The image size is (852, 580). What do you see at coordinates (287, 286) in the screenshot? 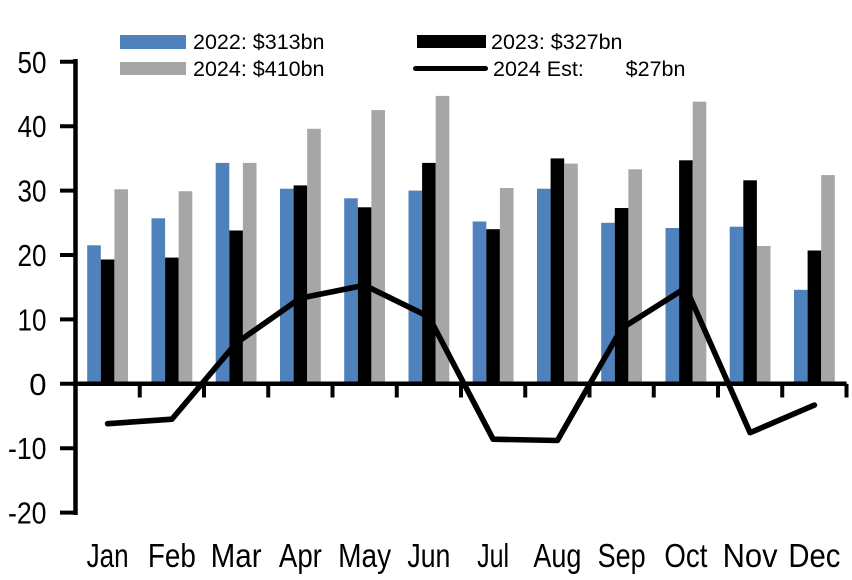
I see `bar-2022-apr` at bounding box center [287, 286].